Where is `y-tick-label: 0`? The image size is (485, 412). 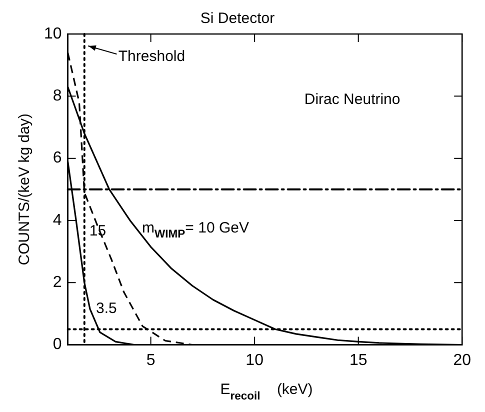 y-tick-label: 0 is located at coordinates (57, 345).